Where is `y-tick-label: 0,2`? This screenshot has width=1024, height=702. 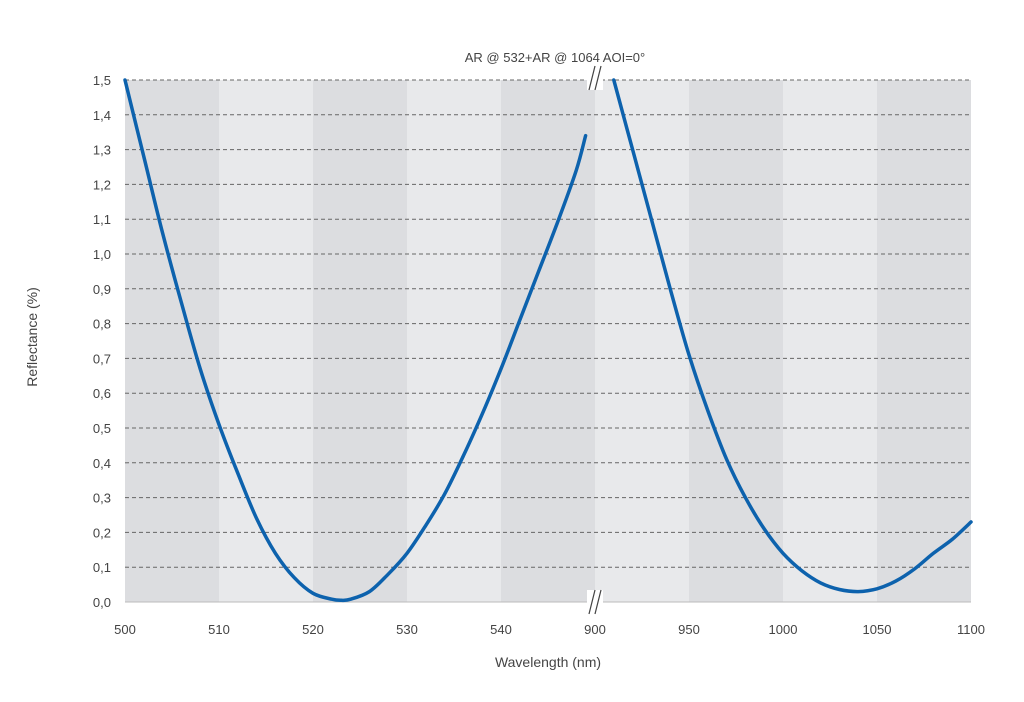
y-tick-label: 0,2 is located at coordinates (102, 532).